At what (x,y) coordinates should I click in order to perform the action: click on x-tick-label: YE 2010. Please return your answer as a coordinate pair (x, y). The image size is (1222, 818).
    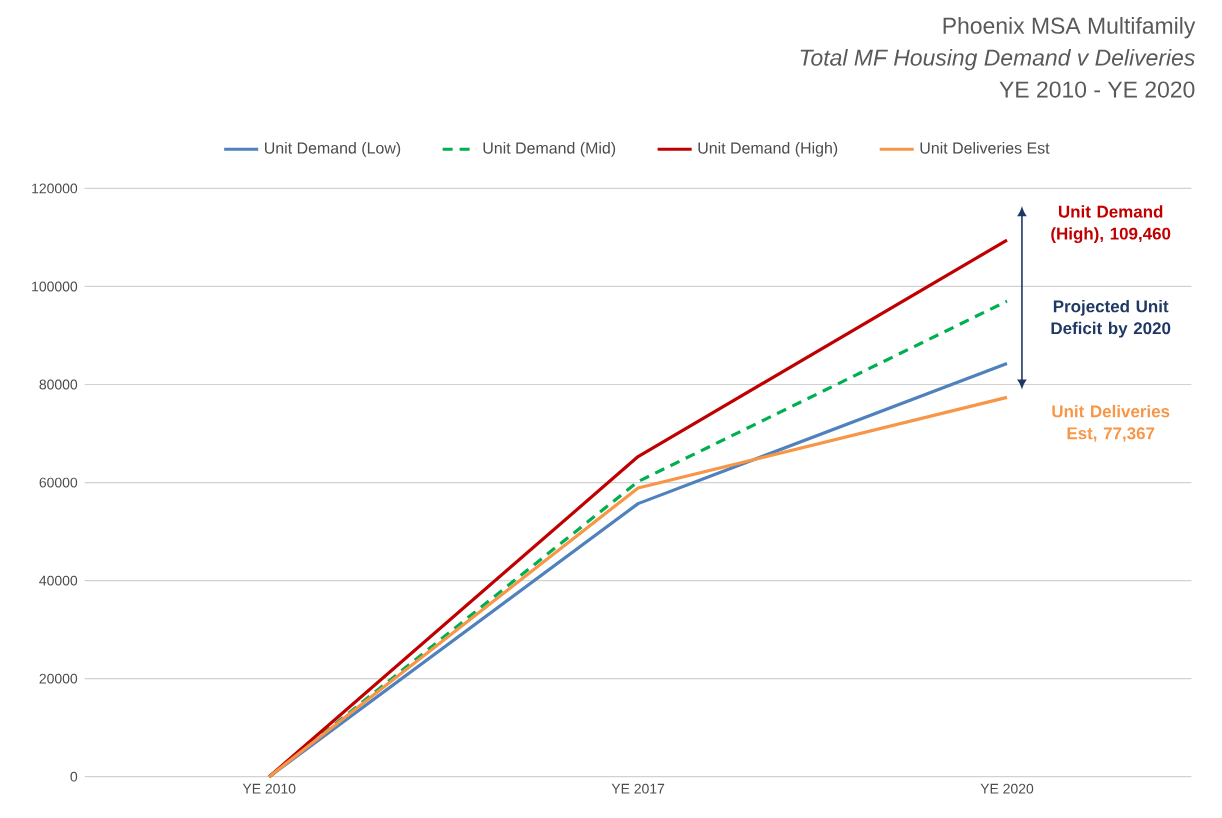
    Looking at the image, I should click on (269, 788).